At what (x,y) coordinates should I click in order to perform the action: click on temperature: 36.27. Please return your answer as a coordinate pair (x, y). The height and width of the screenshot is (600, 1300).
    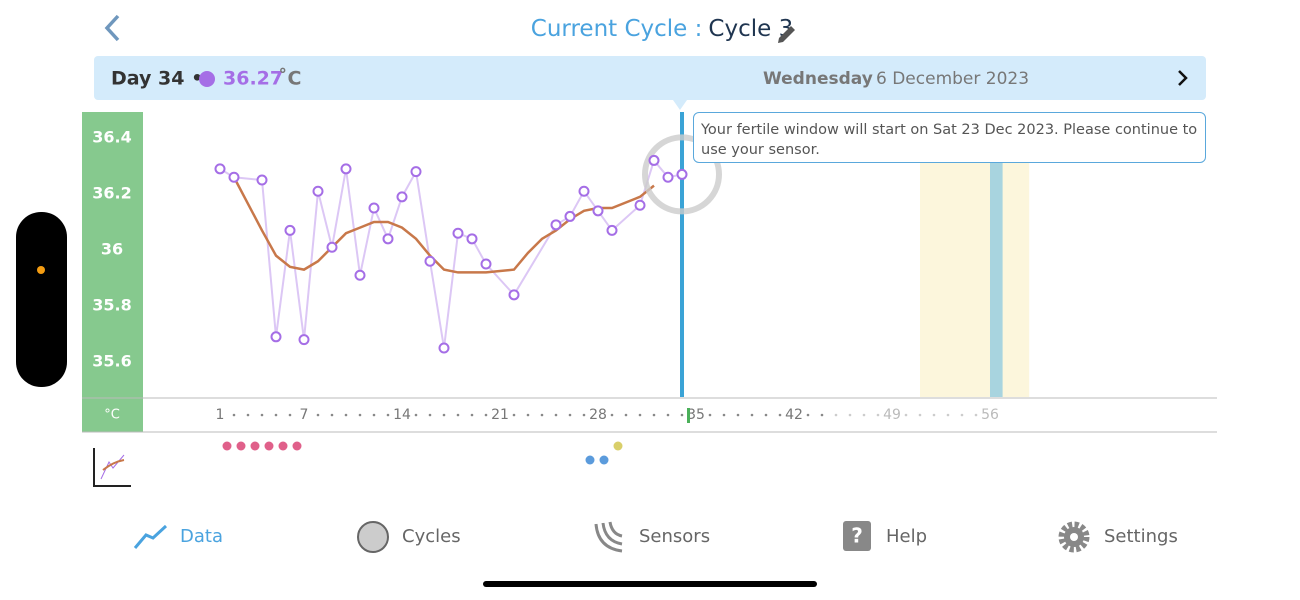
    Looking at the image, I should click on (253, 79).